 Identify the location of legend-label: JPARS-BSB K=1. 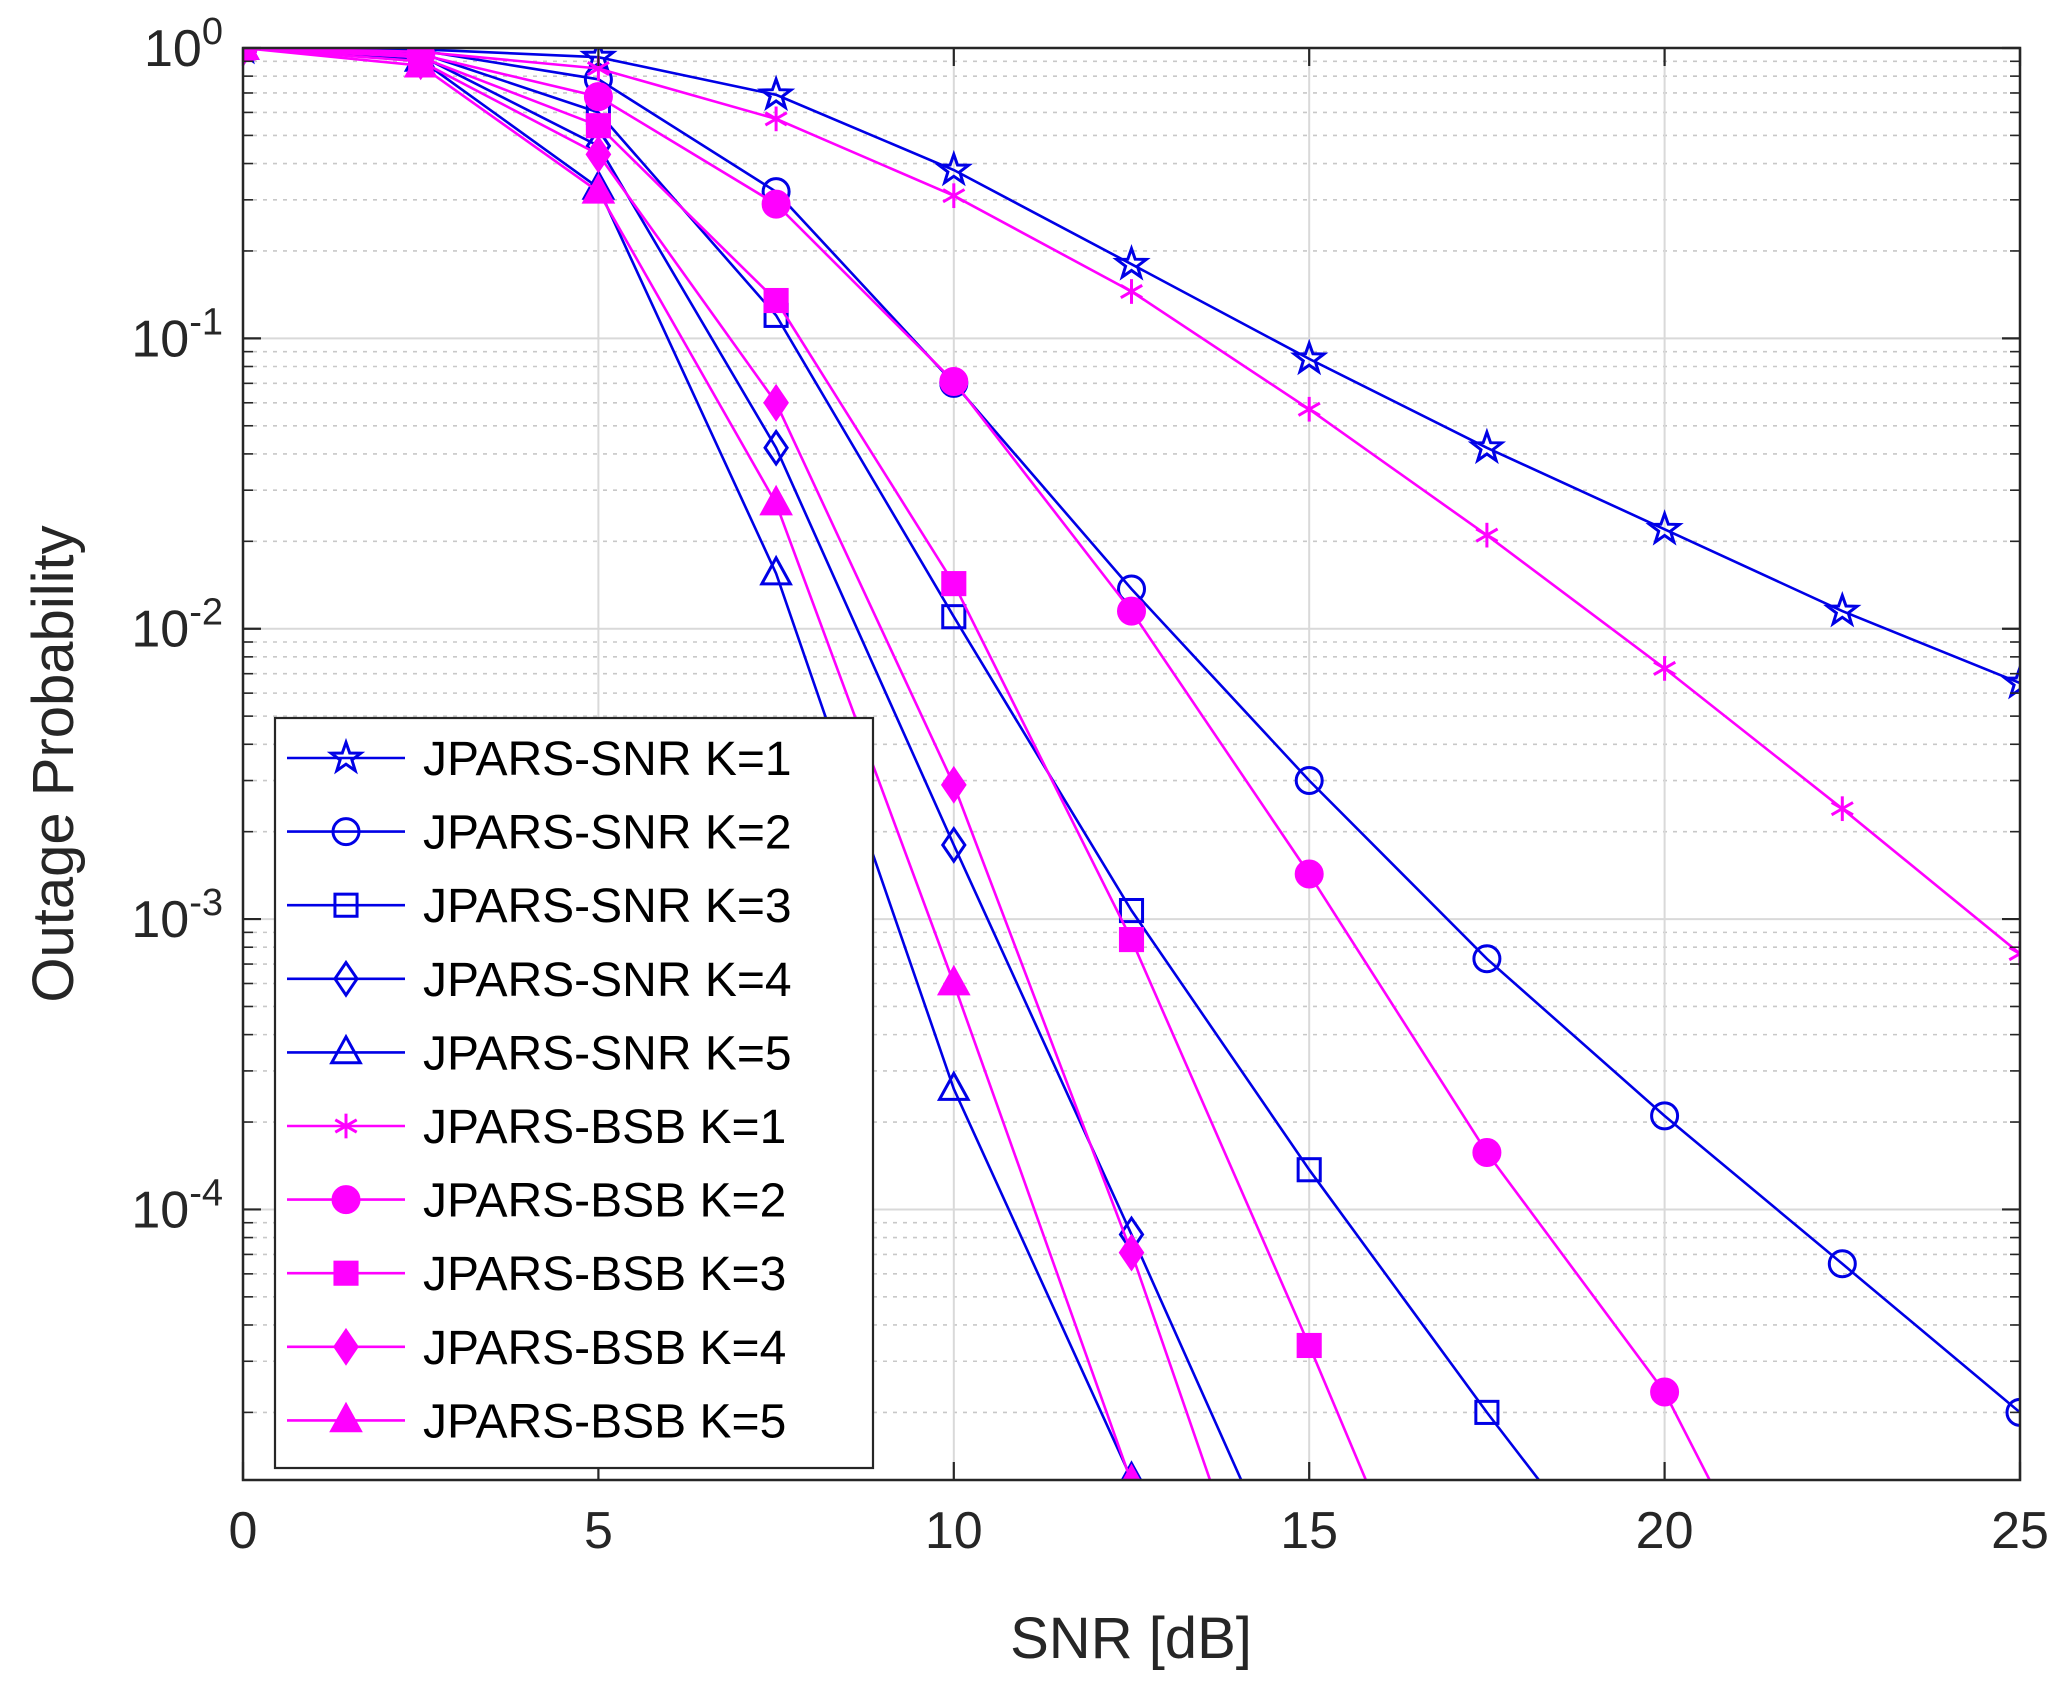
(604, 1127).